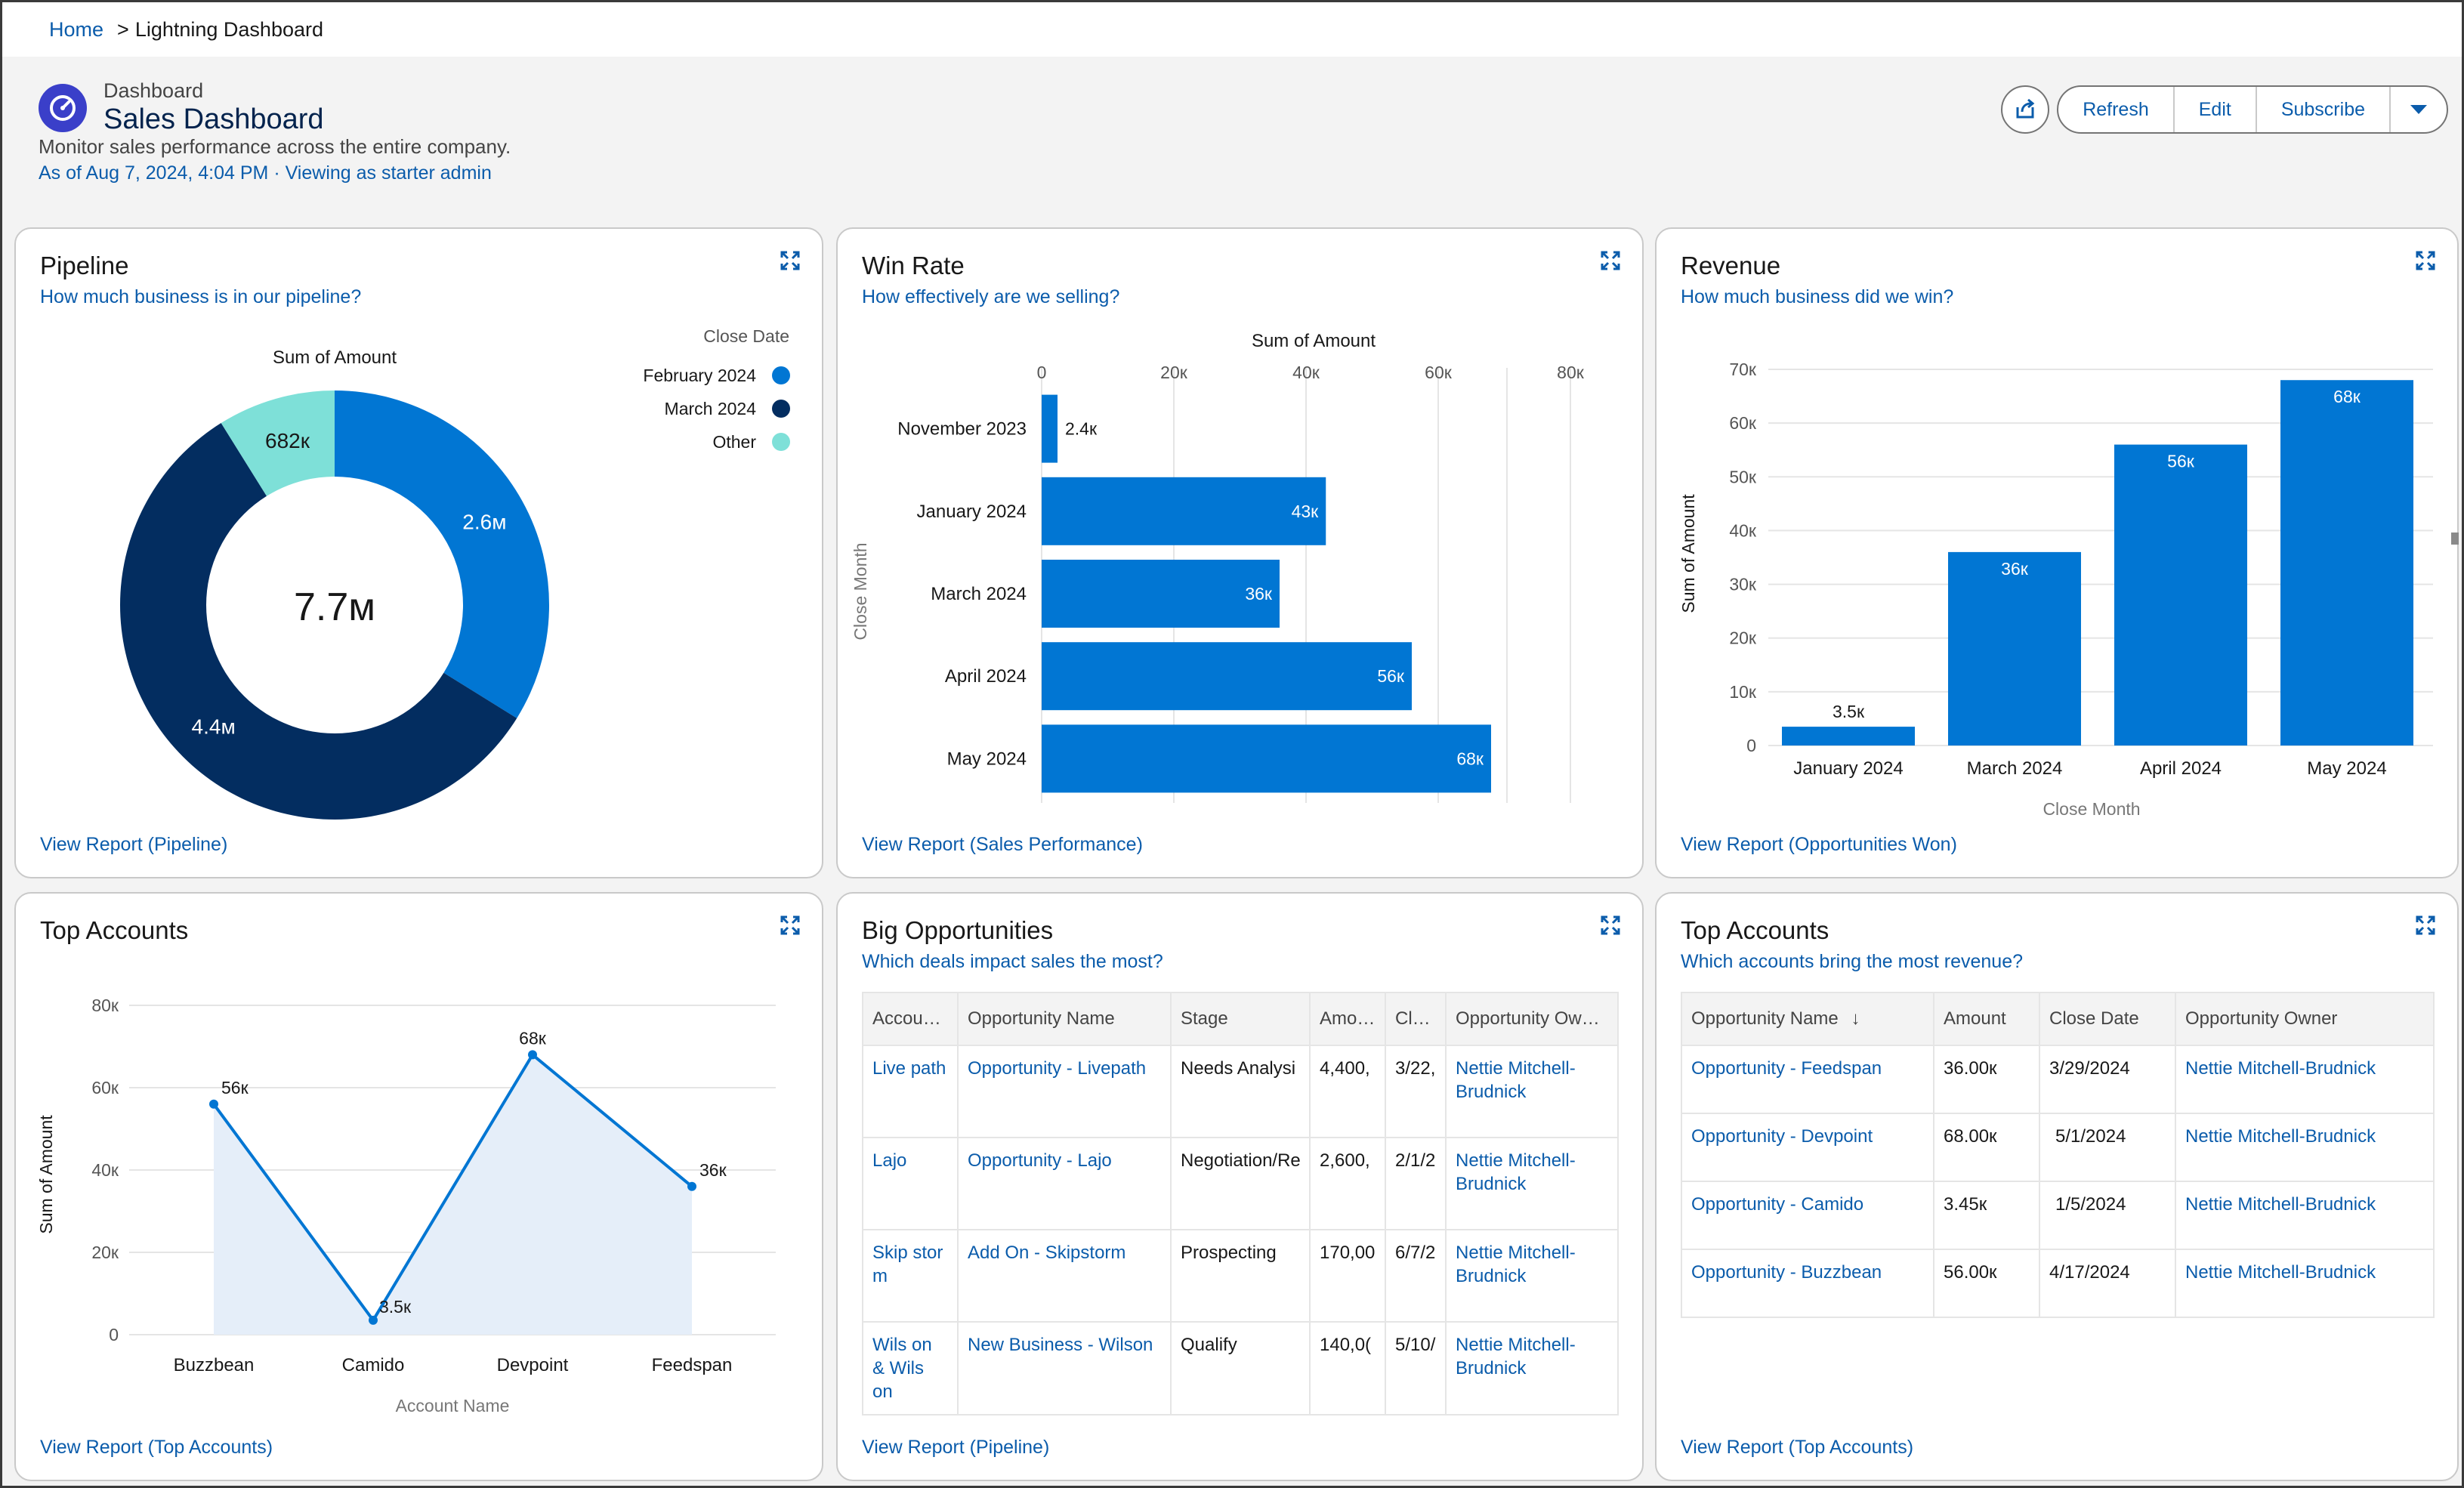  What do you see at coordinates (1755, 930) in the screenshot?
I see `card-title: Top Accounts` at bounding box center [1755, 930].